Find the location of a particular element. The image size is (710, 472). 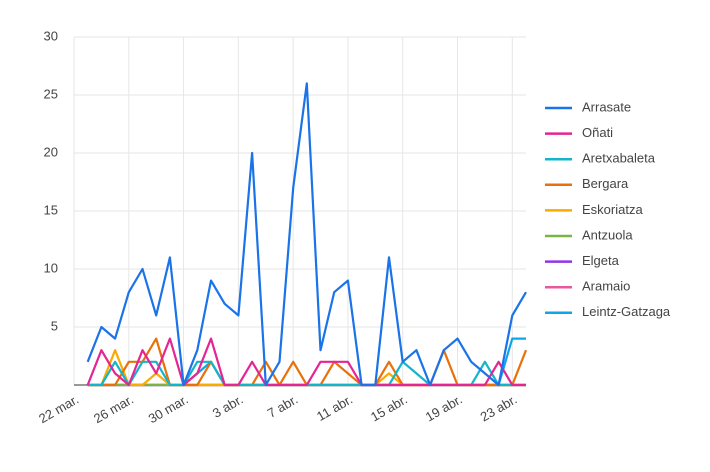

y-tick-label: 20 is located at coordinates (51, 151).